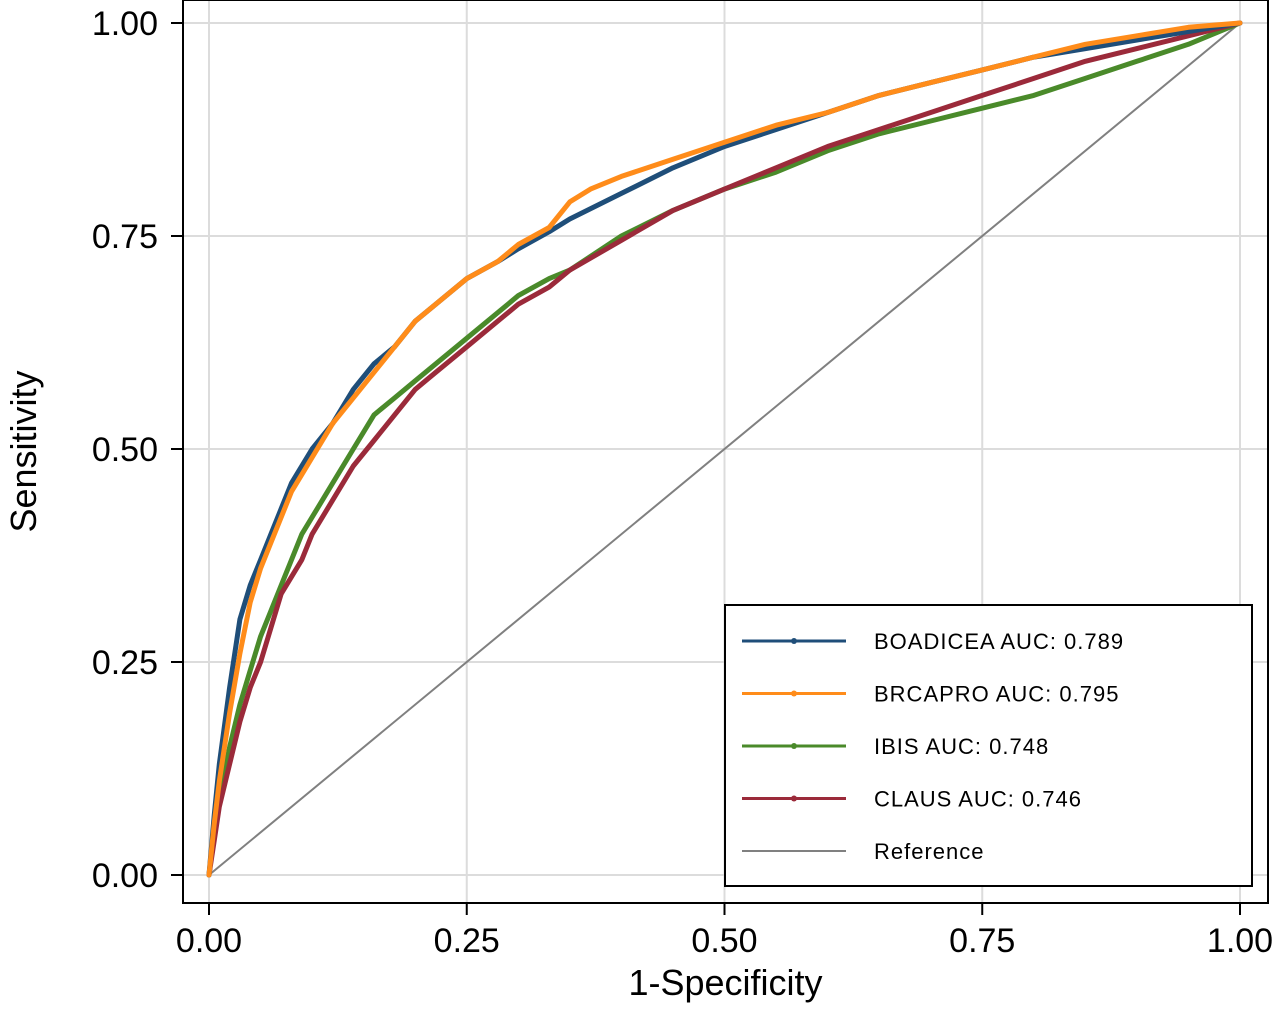  Describe the element at coordinates (467, 941) in the screenshot. I see `x-tick-label: 0.25` at that location.